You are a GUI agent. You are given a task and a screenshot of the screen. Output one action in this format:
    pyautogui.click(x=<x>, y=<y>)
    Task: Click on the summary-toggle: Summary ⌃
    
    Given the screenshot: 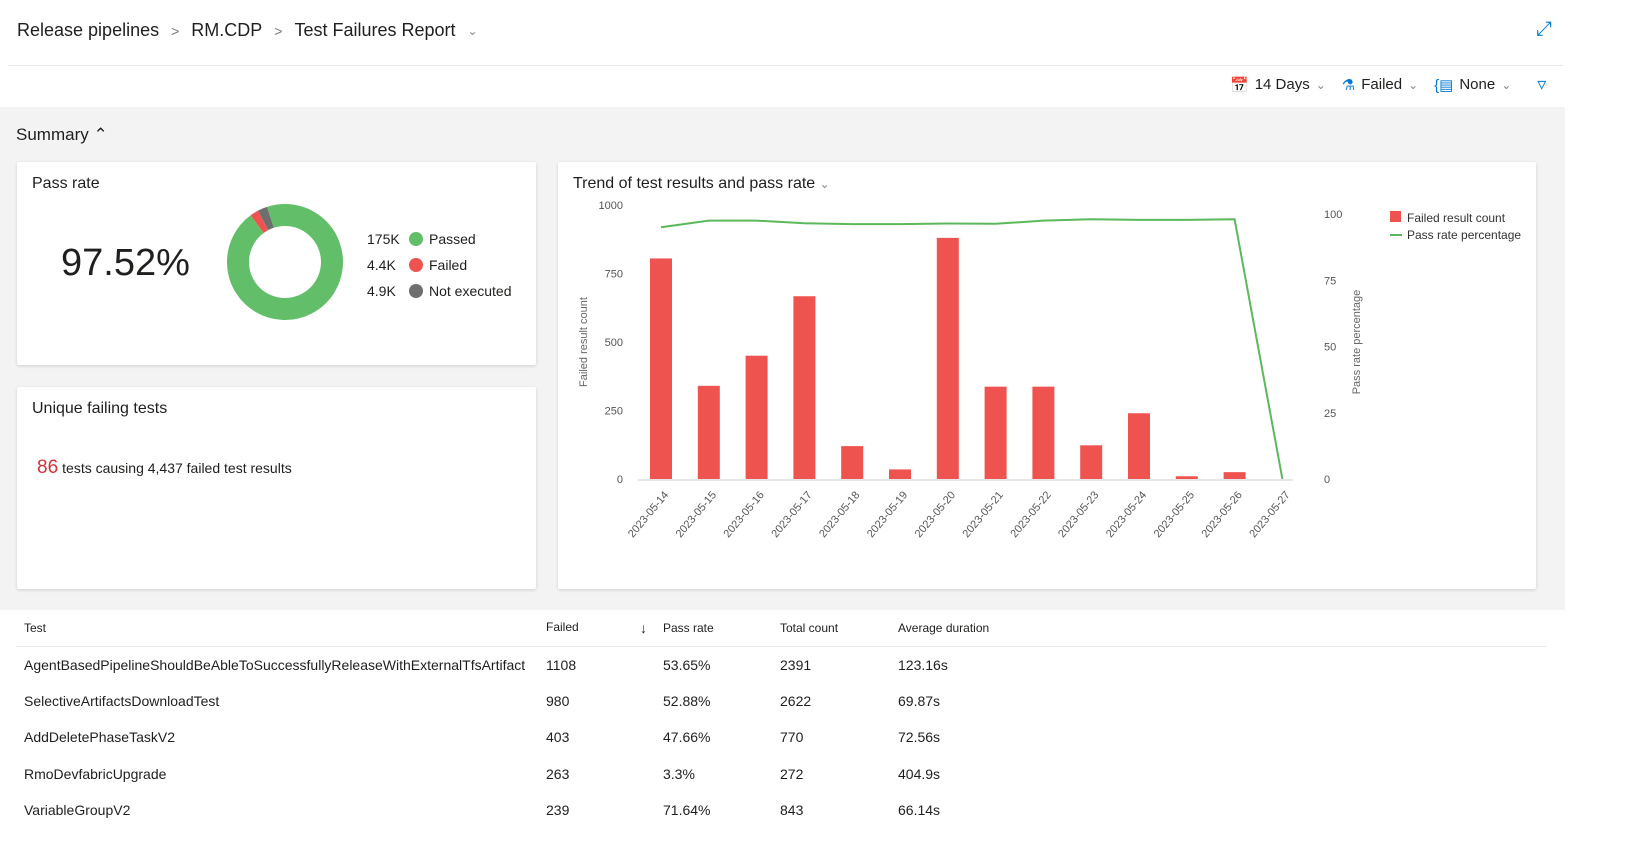 What is the action you would take?
    pyautogui.click(x=62, y=135)
    